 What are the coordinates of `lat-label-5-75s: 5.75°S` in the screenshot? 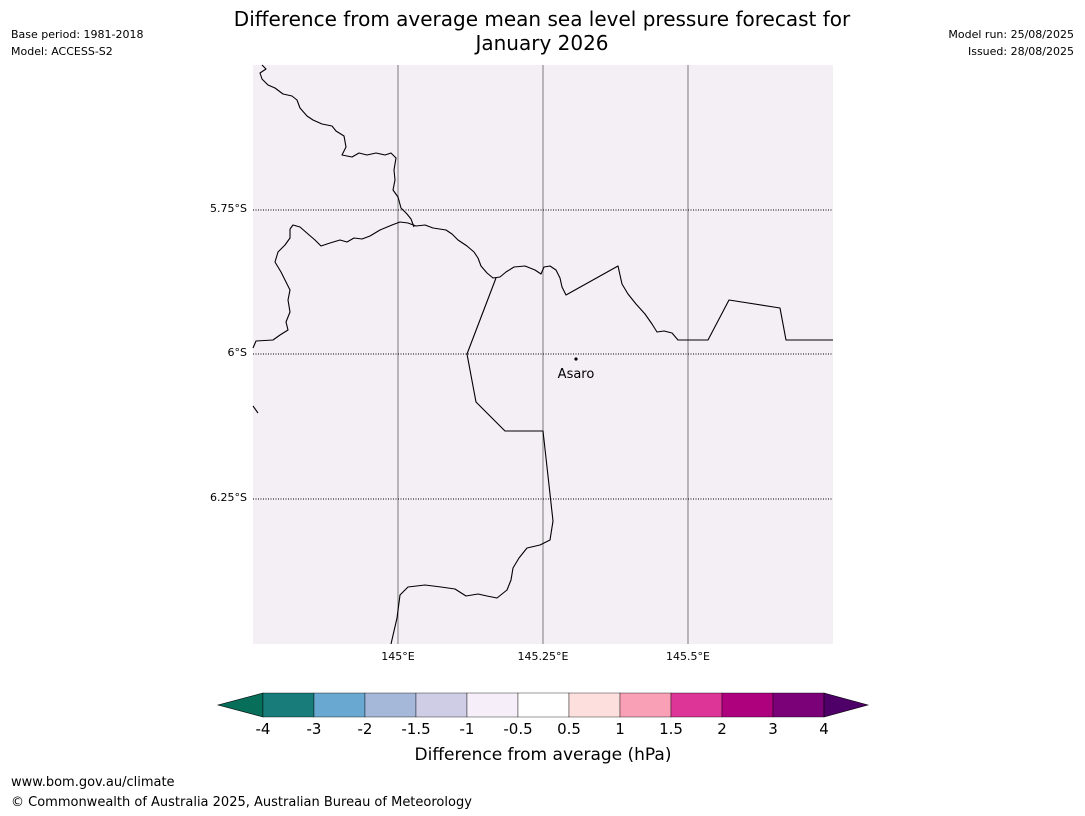 It's located at (228, 208).